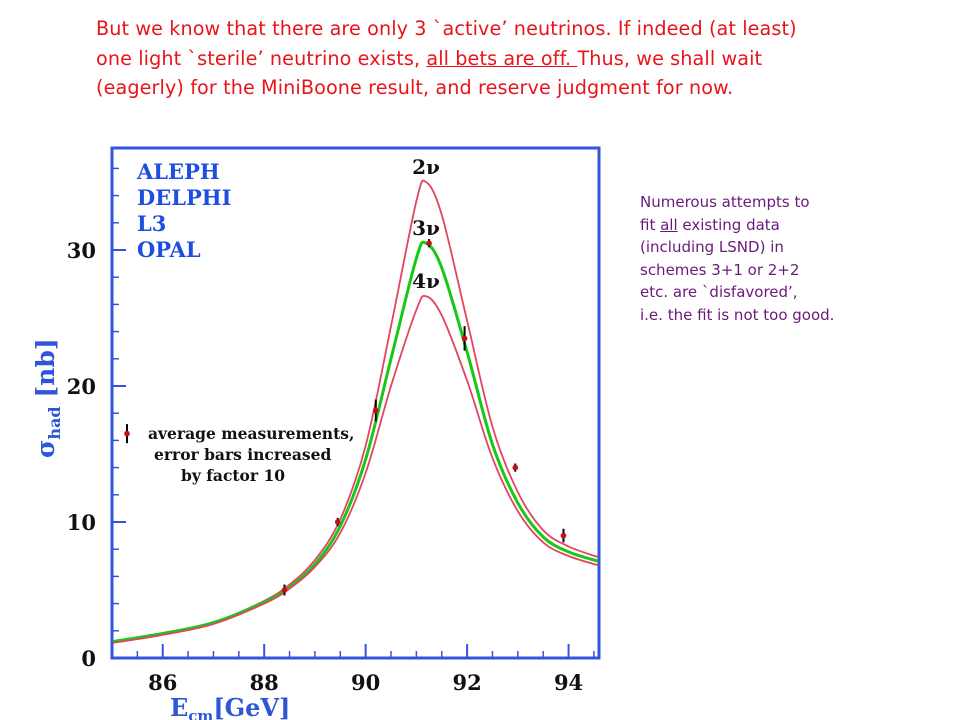 The height and width of the screenshot is (720, 960). What do you see at coordinates (650, 224) in the screenshot?
I see `side-note-line-2-start: fit` at bounding box center [650, 224].